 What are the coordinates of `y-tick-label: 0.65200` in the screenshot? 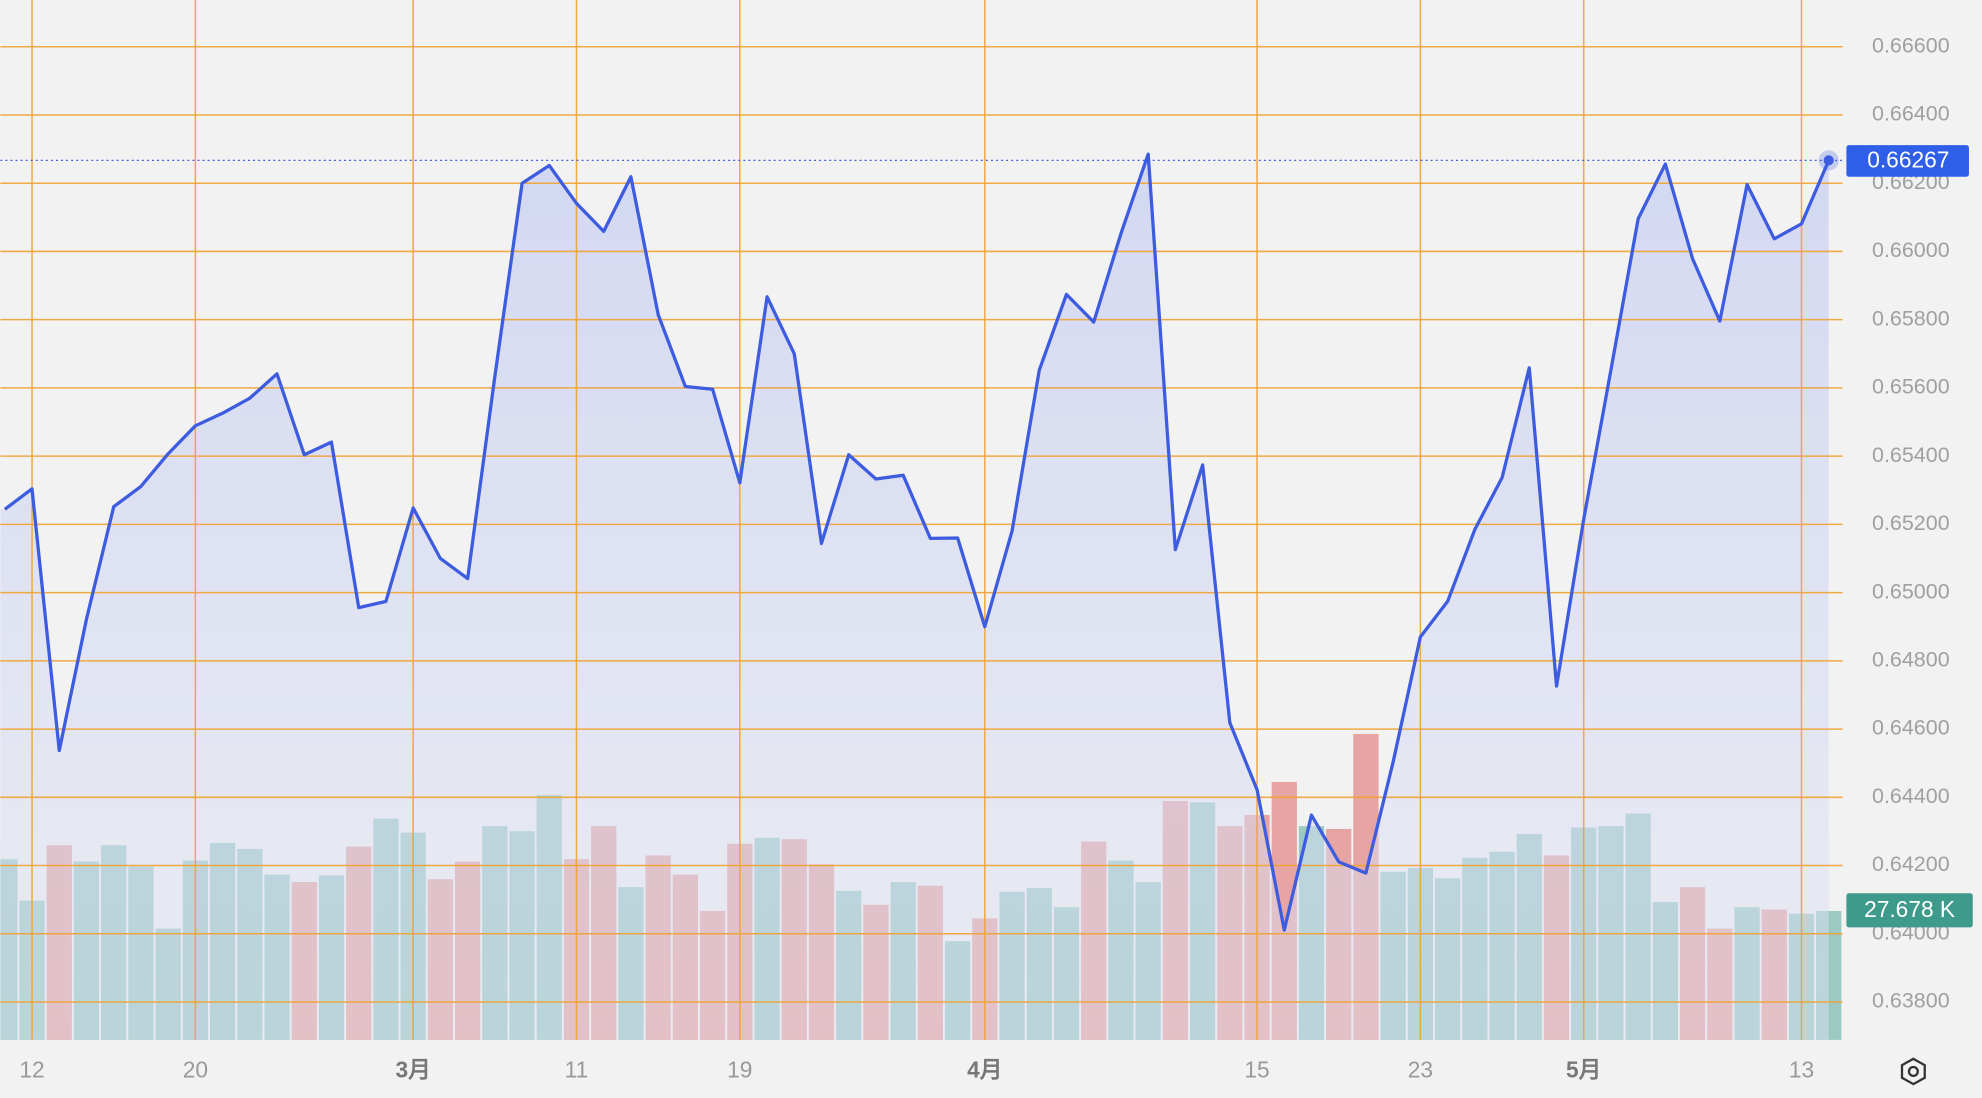 It's located at (1911, 523).